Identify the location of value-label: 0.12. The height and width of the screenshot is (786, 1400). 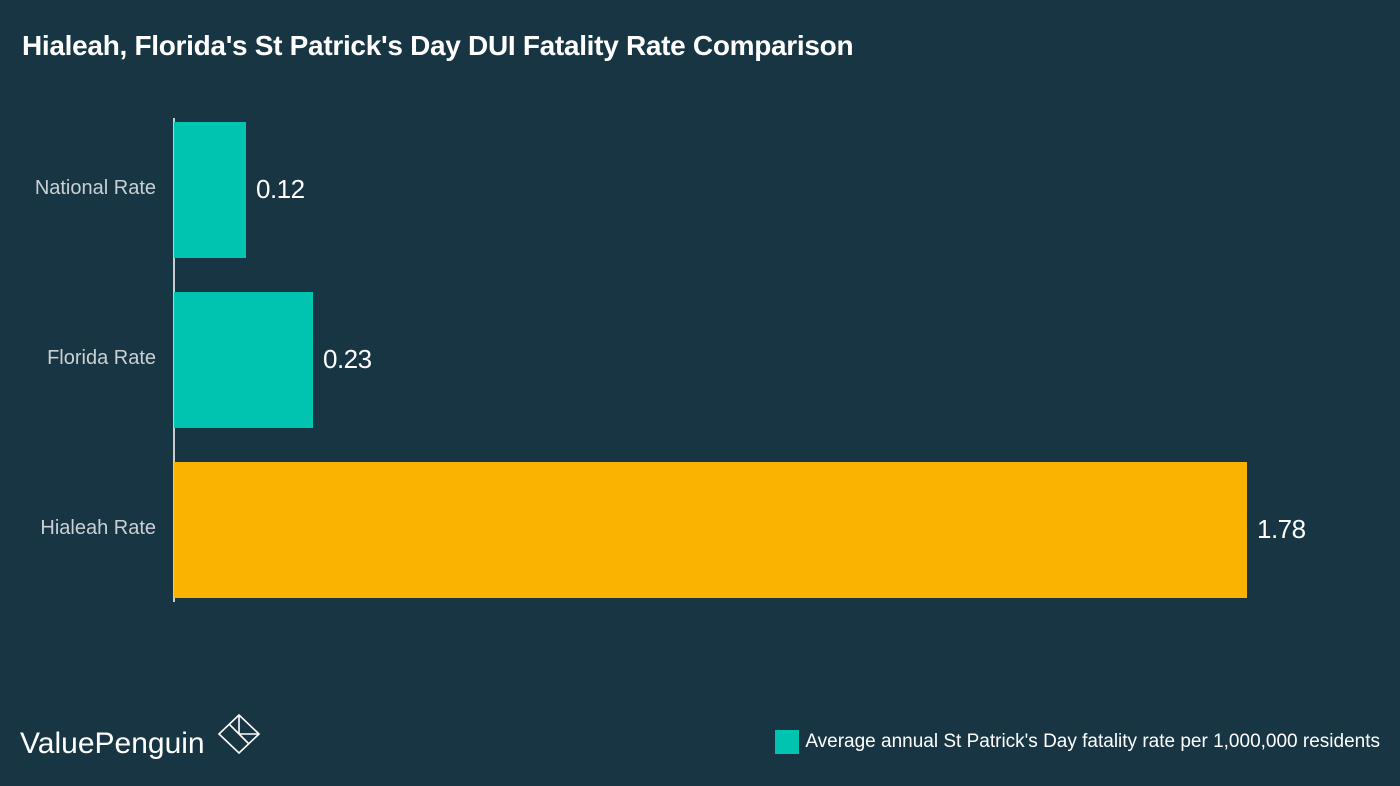
(280, 189).